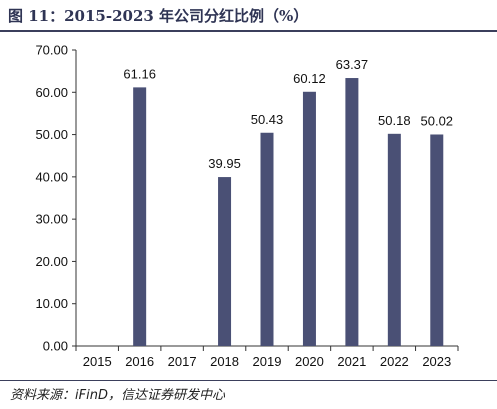  What do you see at coordinates (224, 361) in the screenshot?
I see `x-tick-label: 2018` at bounding box center [224, 361].